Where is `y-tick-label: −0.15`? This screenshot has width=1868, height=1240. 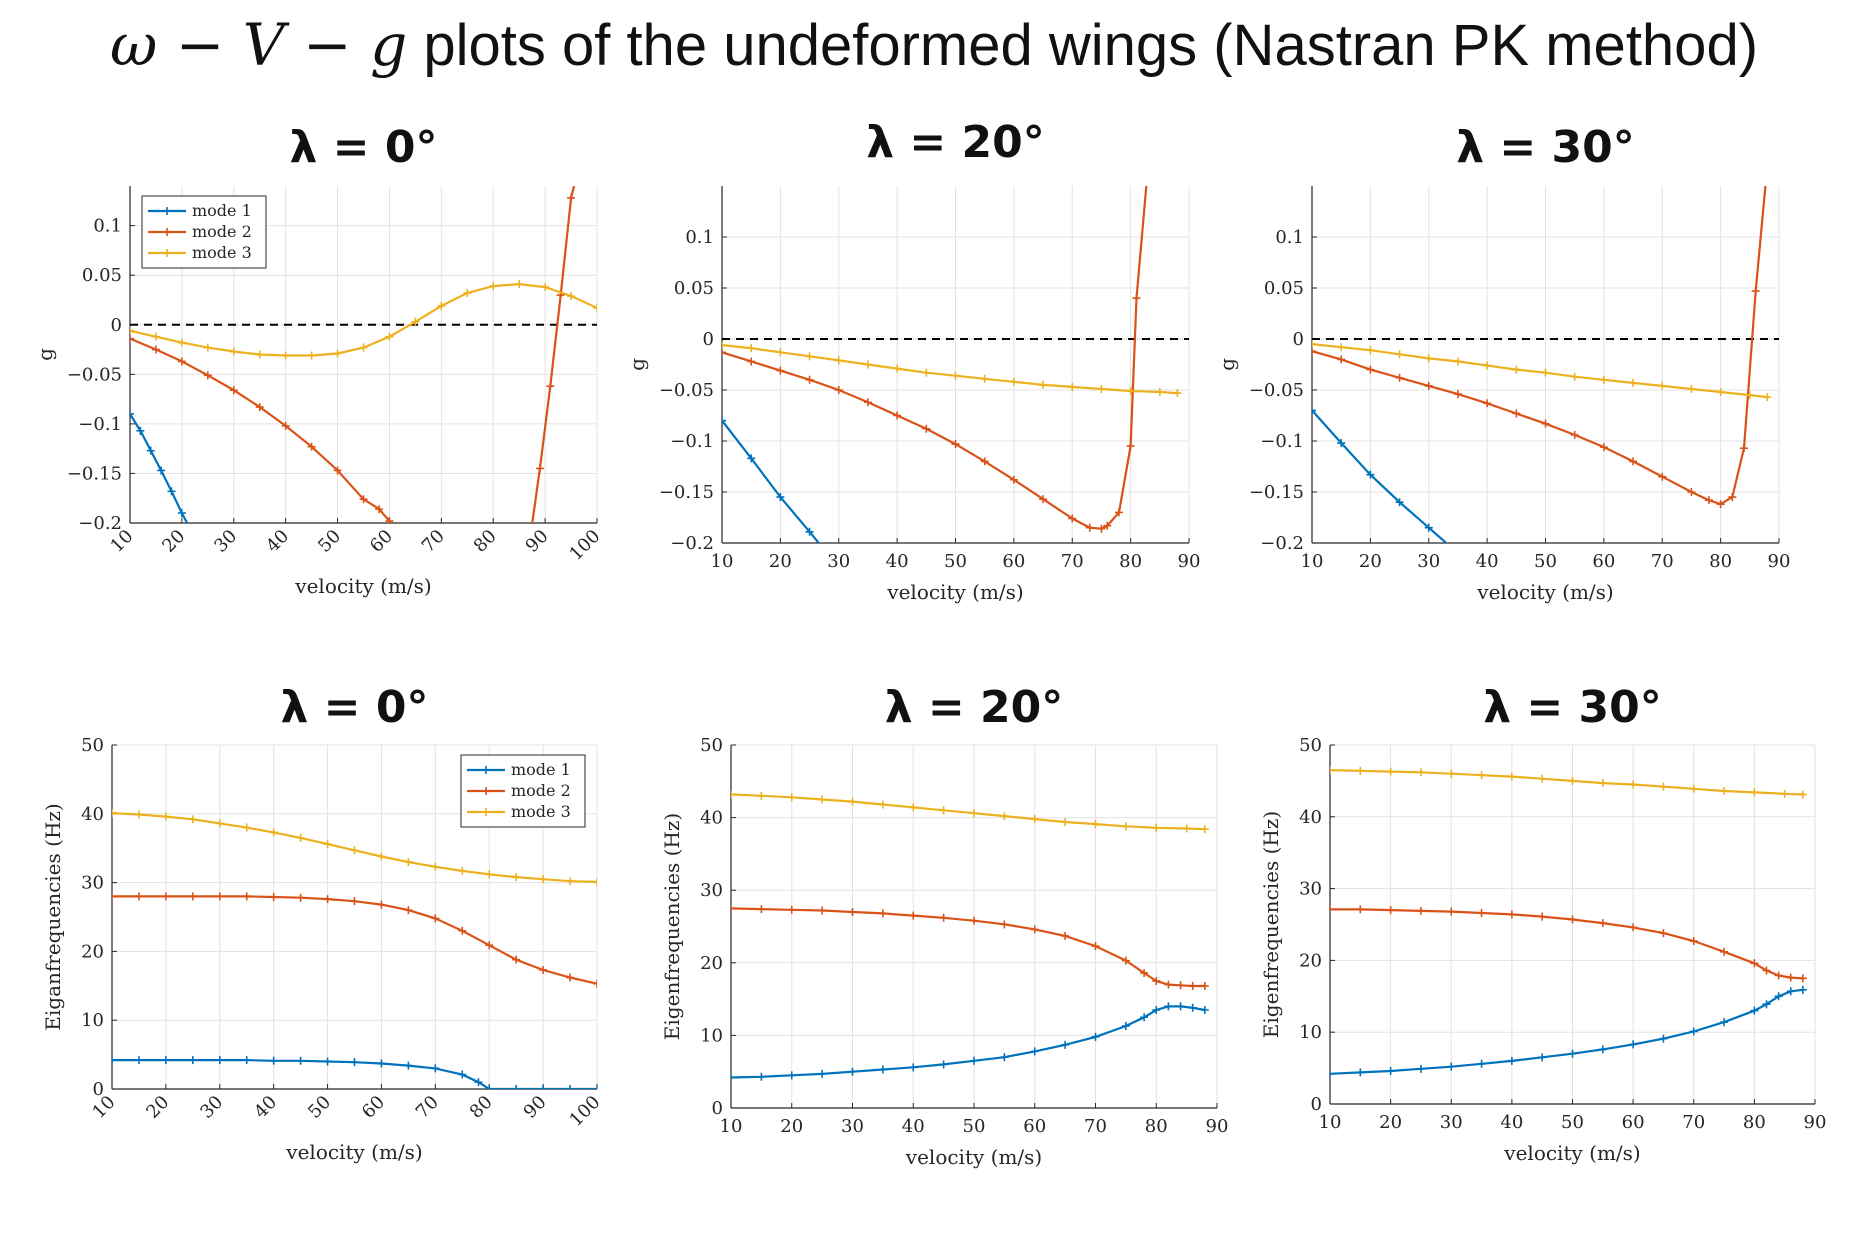
y-tick-label: −0.15 is located at coordinates (1276, 492).